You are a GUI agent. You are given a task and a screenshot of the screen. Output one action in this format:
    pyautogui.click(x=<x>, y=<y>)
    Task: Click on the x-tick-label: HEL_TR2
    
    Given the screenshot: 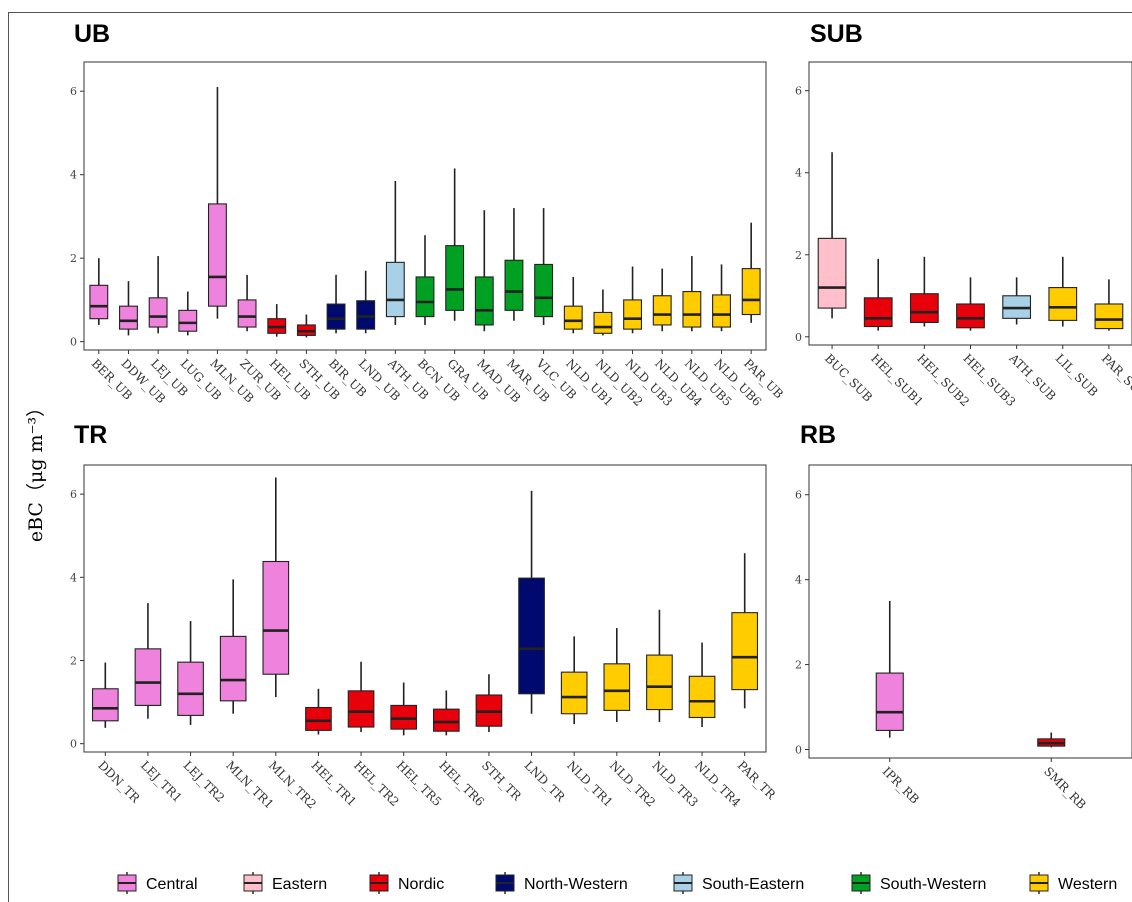 What is the action you would take?
    pyautogui.click(x=376, y=783)
    